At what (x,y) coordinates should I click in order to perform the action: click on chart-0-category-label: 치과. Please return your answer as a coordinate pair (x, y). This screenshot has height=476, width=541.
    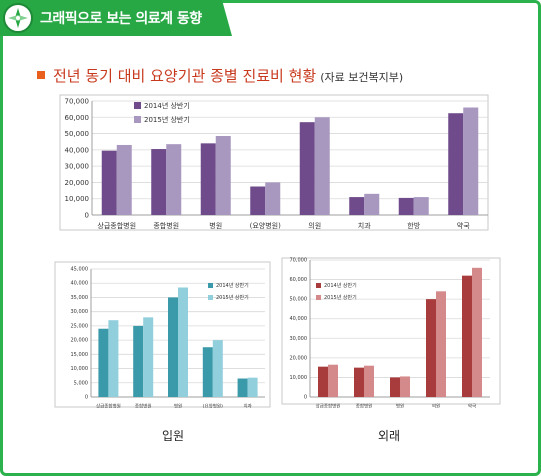
    Looking at the image, I should click on (364, 225).